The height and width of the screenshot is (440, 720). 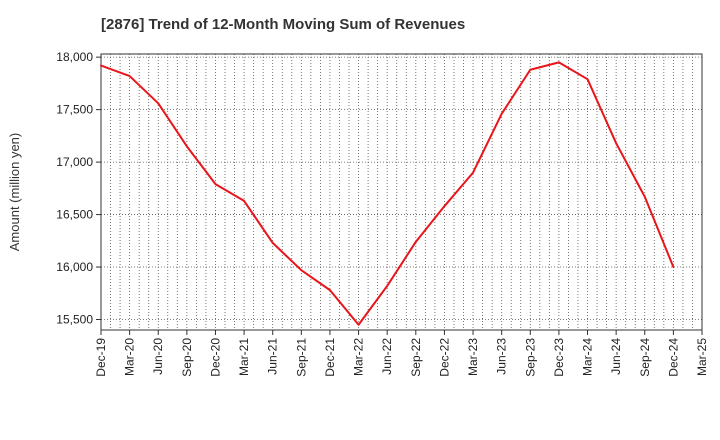 What do you see at coordinates (359, 357) in the screenshot?
I see `x-tick-label: Mar-22` at bounding box center [359, 357].